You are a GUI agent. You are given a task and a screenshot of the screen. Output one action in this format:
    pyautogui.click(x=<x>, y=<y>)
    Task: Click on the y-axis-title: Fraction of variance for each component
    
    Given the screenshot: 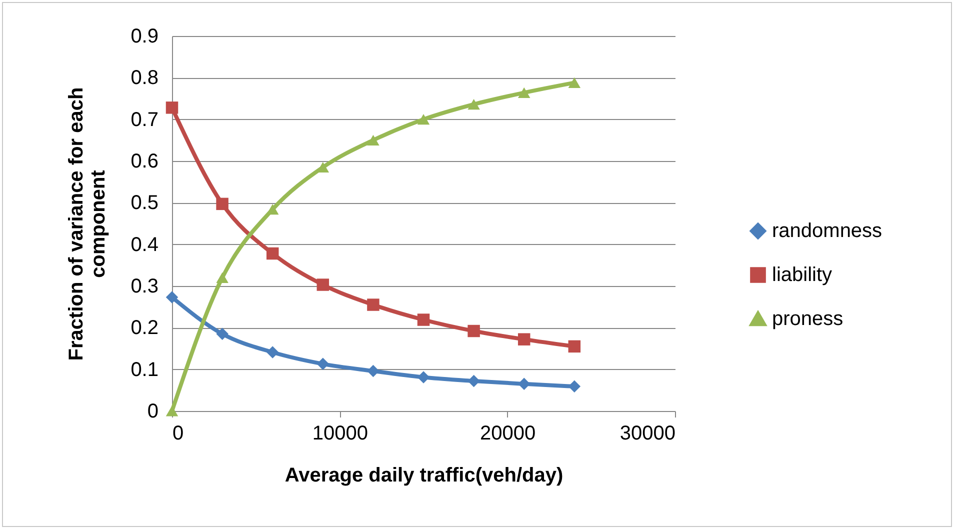 What is the action you would take?
    pyautogui.click(x=88, y=224)
    